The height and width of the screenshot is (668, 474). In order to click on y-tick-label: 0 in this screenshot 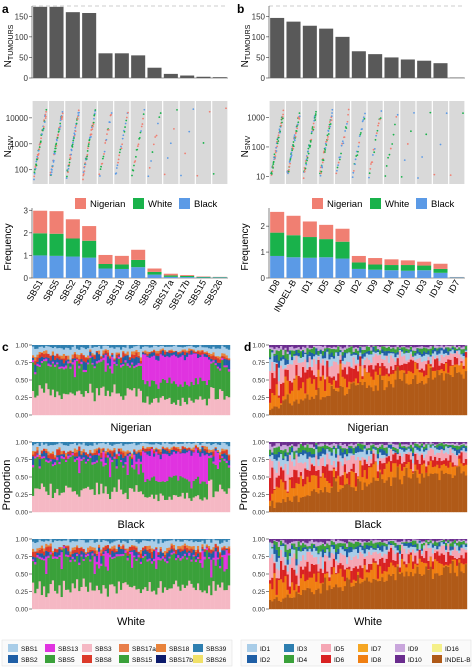, I will do `click(26, 278)`.